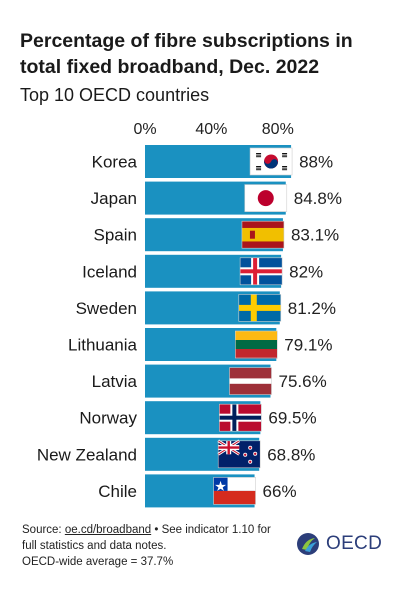  Describe the element at coordinates (261, 271) in the screenshot. I see `iceland-flag` at that location.